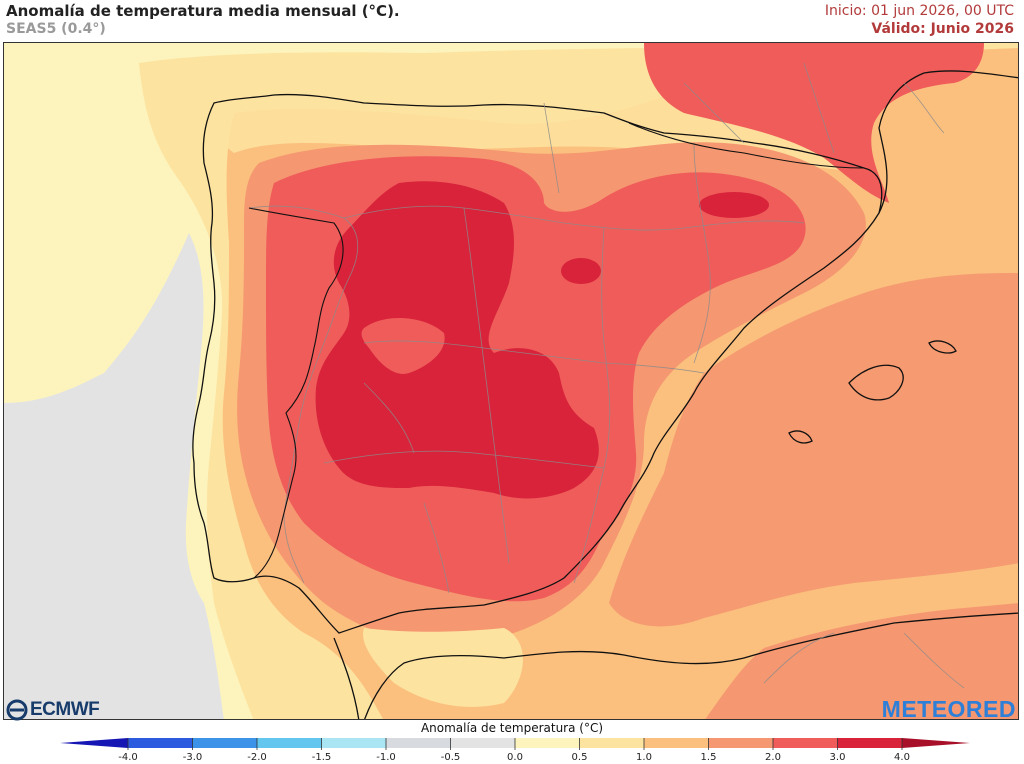  I want to click on legend-tick-label: -4.0, so click(128, 757).